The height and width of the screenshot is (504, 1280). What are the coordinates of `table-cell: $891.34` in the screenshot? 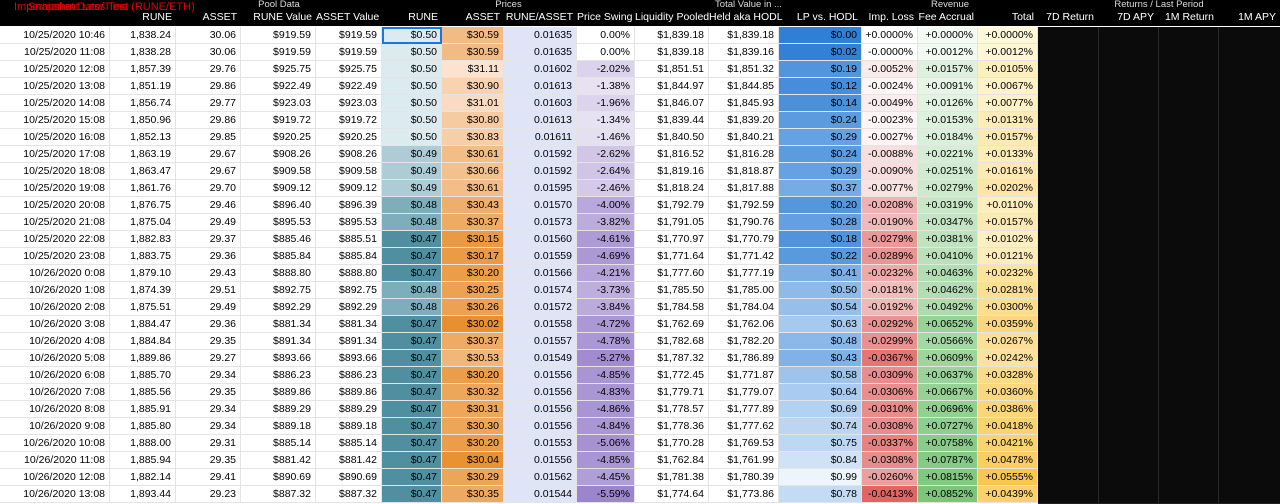 It's located at (349, 341).